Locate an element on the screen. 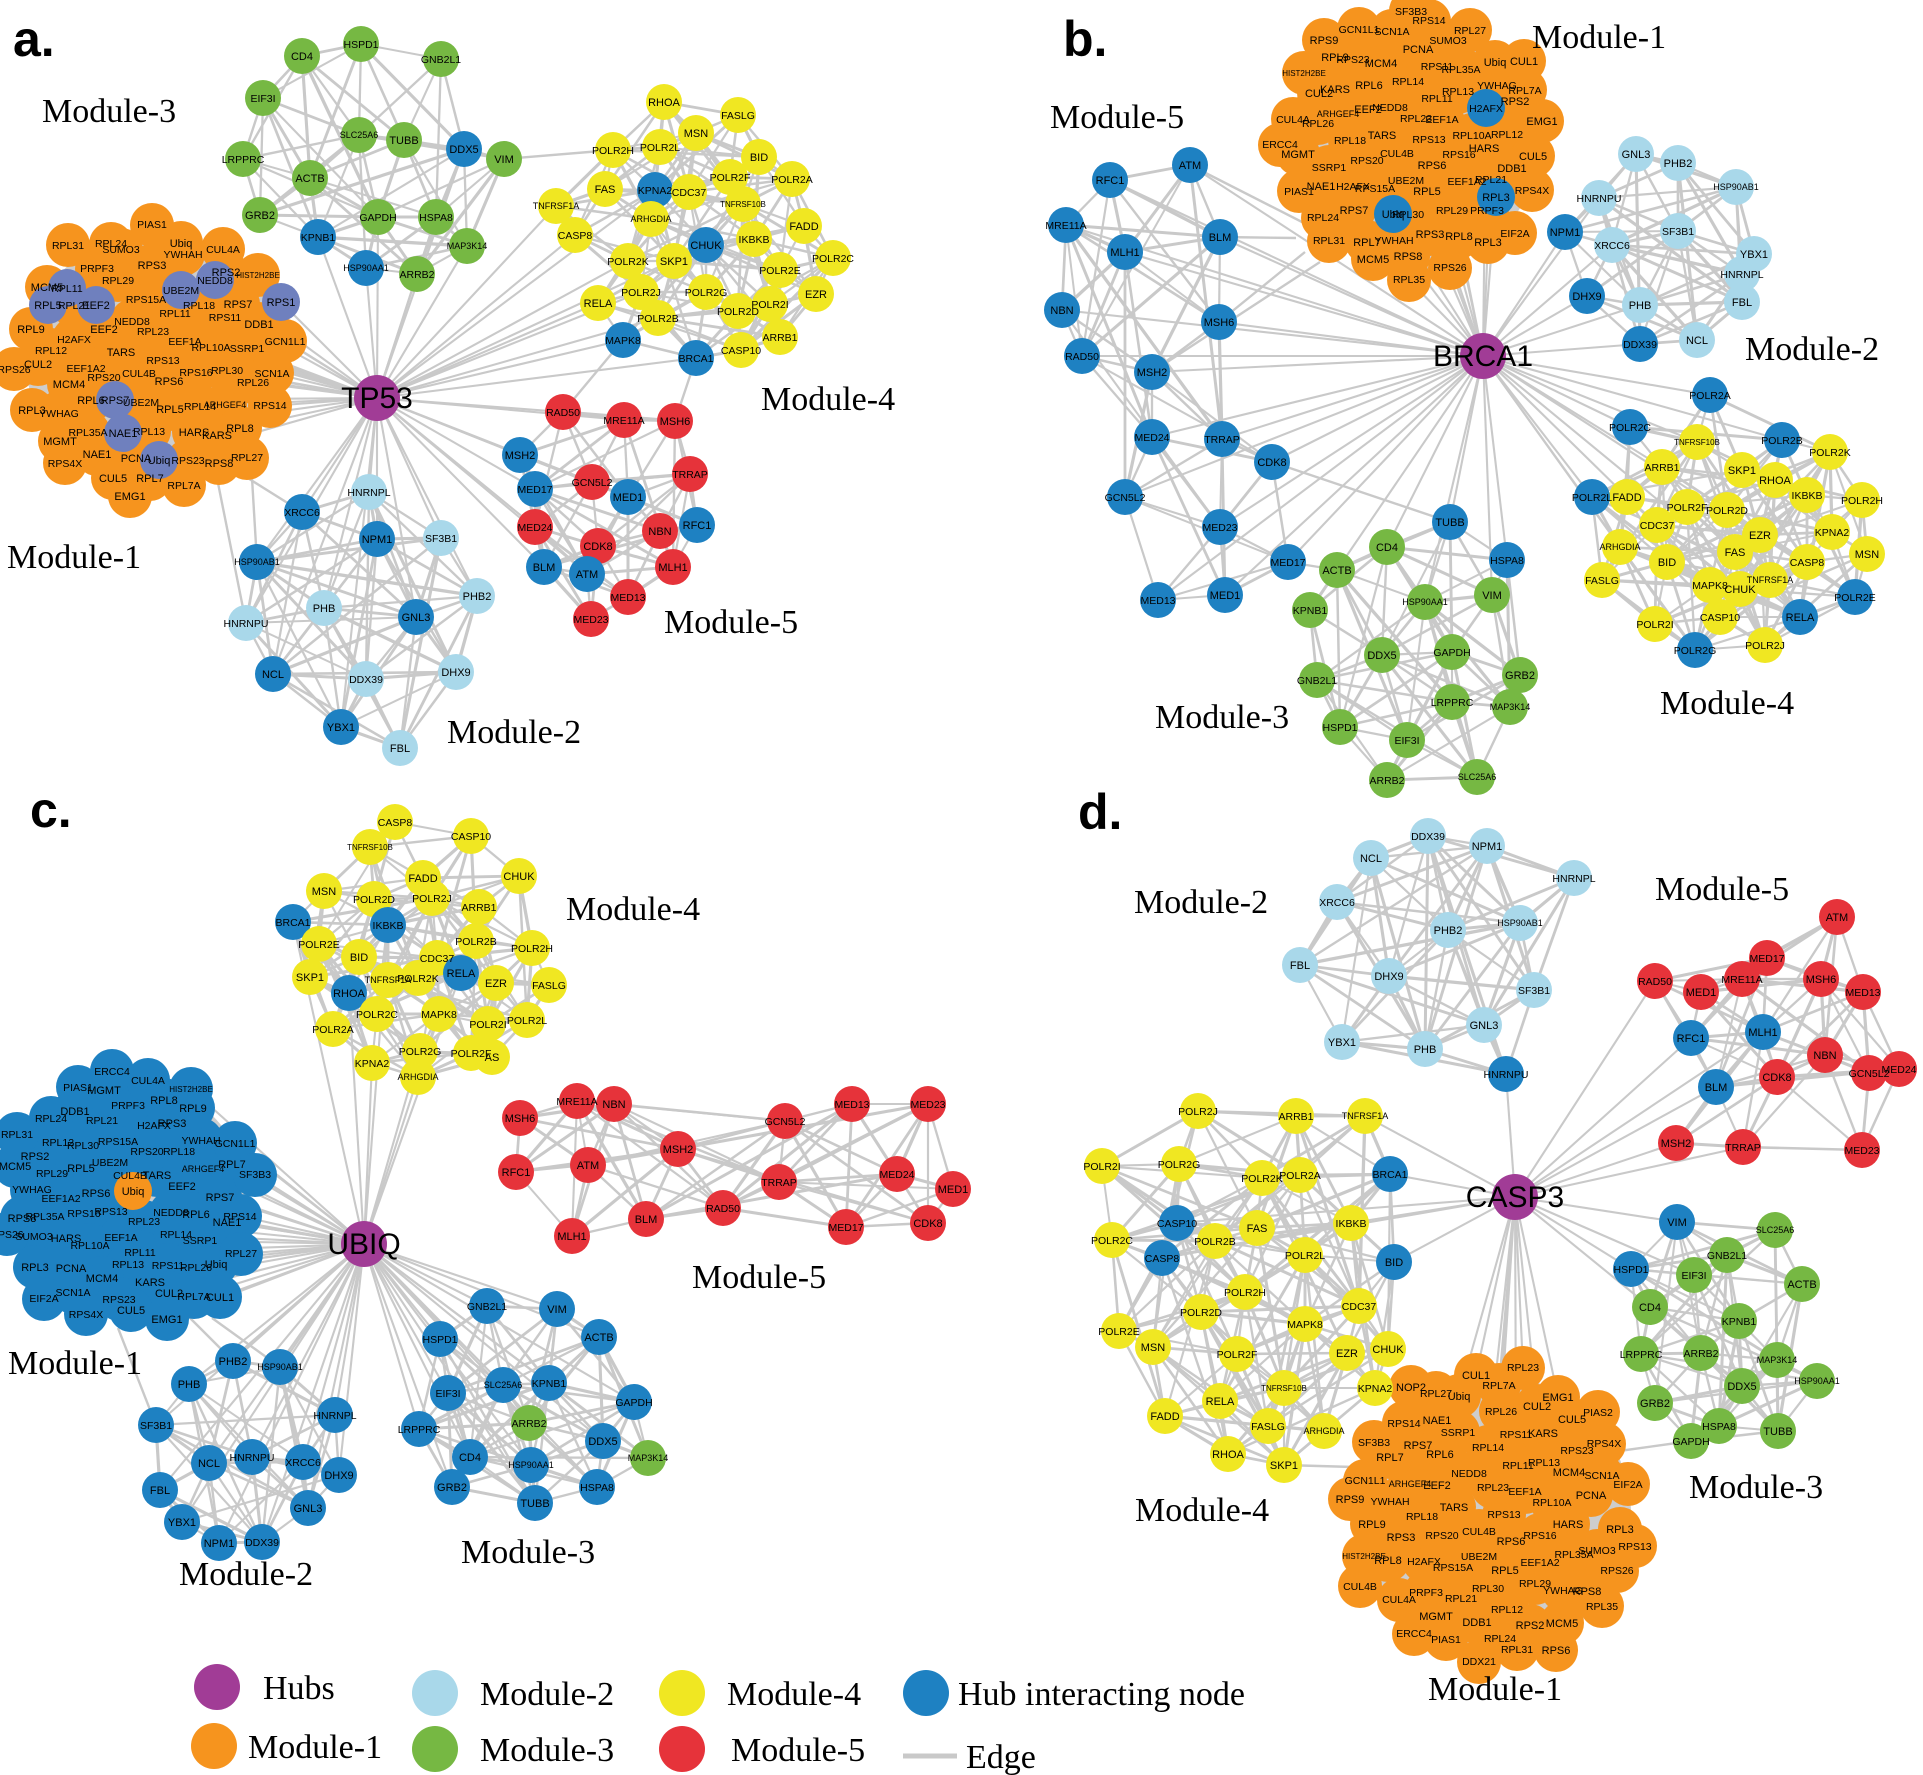 This screenshot has width=1923, height=1775. svg-text: MGMT is located at coordinates (1298, 155).